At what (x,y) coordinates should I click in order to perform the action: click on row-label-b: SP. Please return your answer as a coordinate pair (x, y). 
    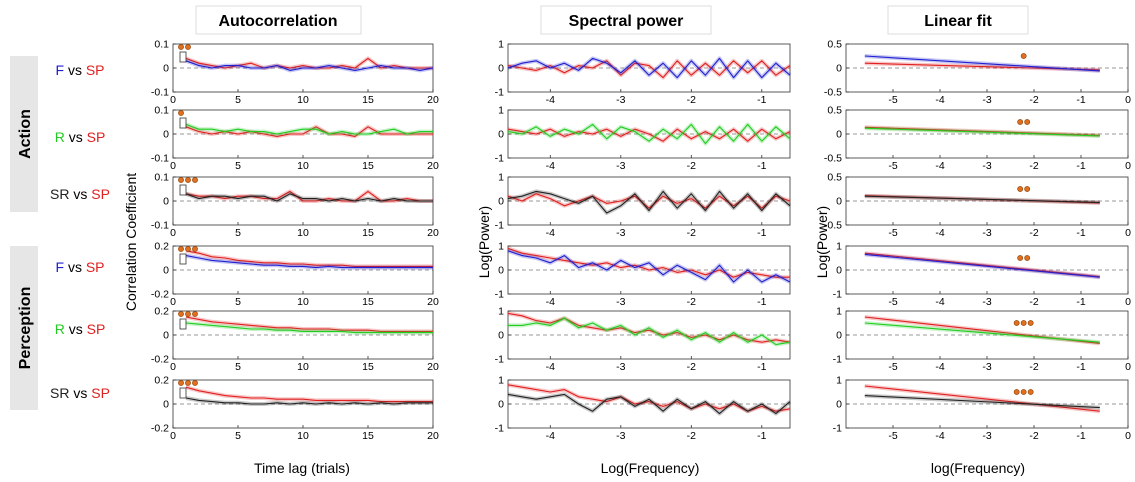
    Looking at the image, I should click on (100, 194).